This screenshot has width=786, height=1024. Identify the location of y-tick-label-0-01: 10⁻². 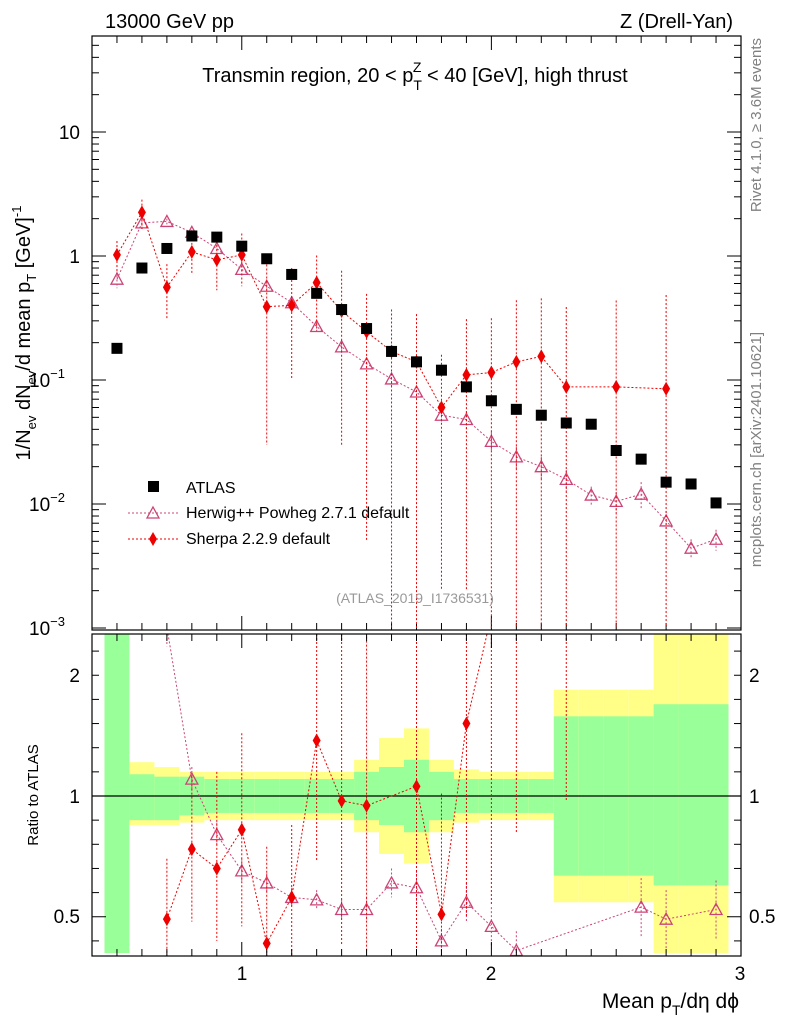
(47, 503).